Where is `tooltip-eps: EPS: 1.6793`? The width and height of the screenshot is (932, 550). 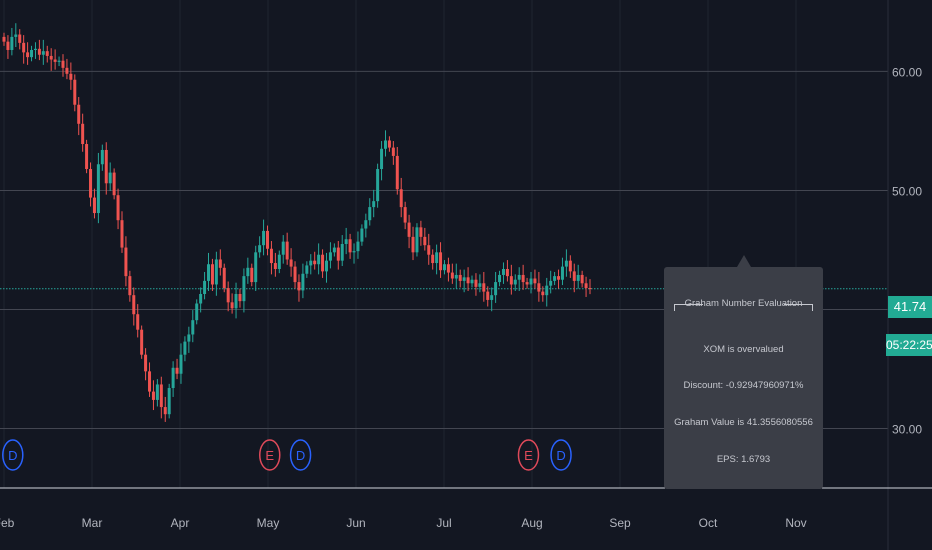 tooltip-eps: EPS: 1.6793 is located at coordinates (743, 459).